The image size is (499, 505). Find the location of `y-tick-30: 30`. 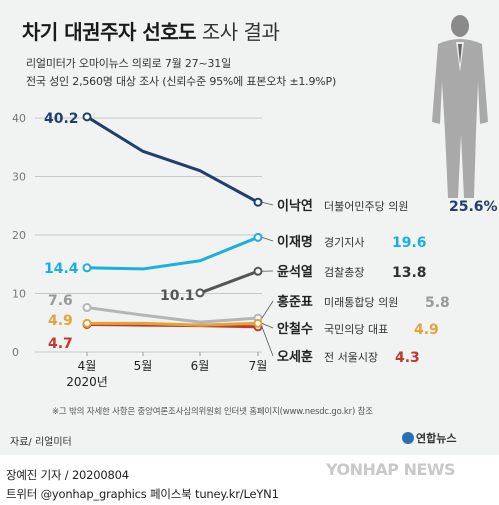

y-tick-30: 30 is located at coordinates (19, 177).